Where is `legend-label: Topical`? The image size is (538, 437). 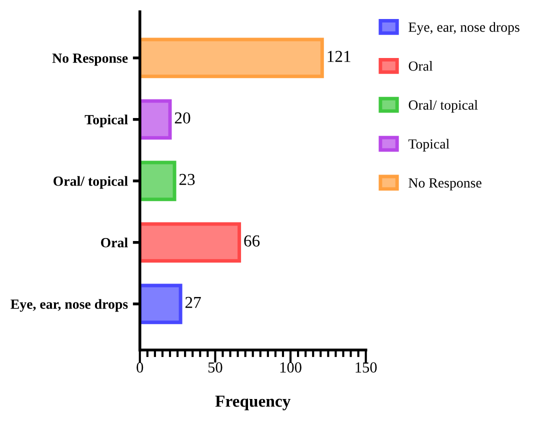 legend-label: Topical is located at coordinates (429, 145).